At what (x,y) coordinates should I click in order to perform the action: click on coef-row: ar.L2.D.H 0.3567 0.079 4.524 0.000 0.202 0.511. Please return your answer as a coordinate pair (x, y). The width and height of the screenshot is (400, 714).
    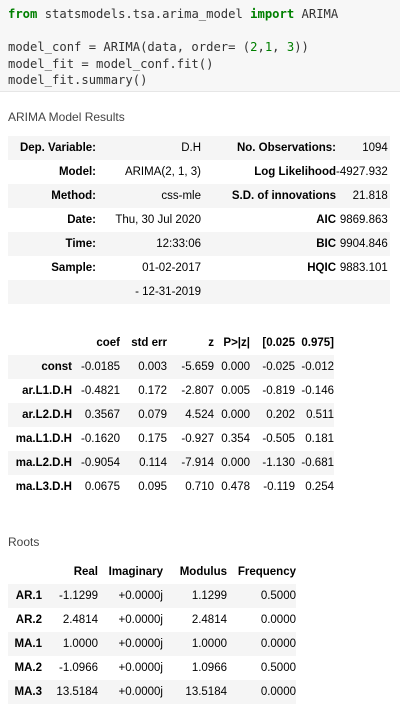
    Looking at the image, I should click on (171, 415).